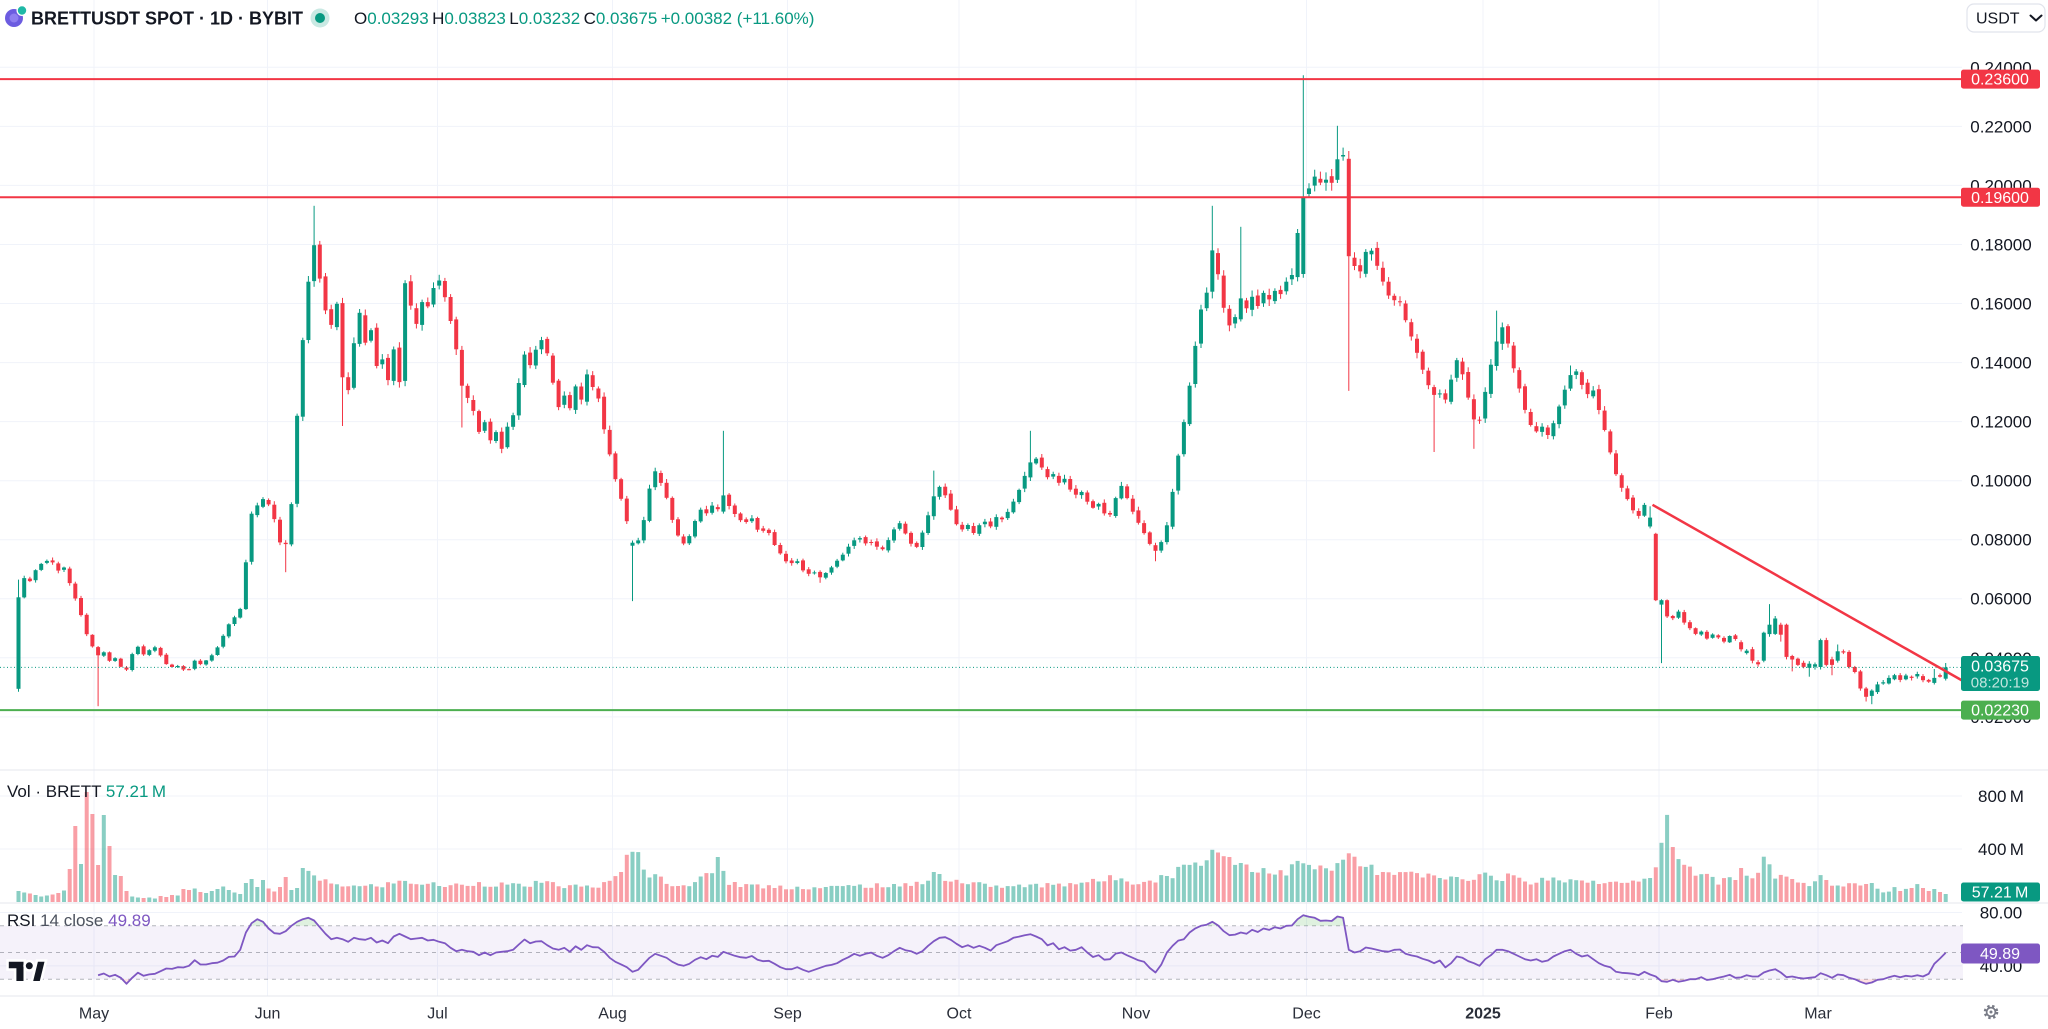  Describe the element at coordinates (2000, 599) in the screenshot. I see `svg-text: 0.06000` at that location.